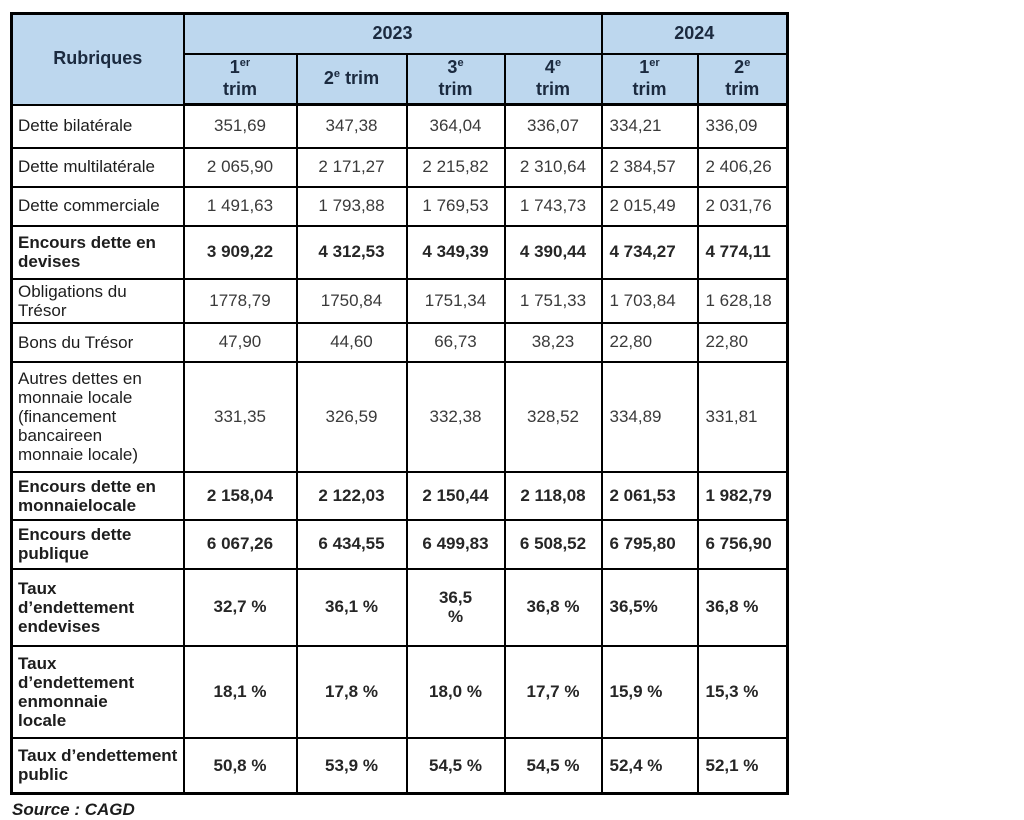 The image size is (1024, 820). Describe the element at coordinates (455, 300) in the screenshot. I see `value-cell: 1751,34` at that location.